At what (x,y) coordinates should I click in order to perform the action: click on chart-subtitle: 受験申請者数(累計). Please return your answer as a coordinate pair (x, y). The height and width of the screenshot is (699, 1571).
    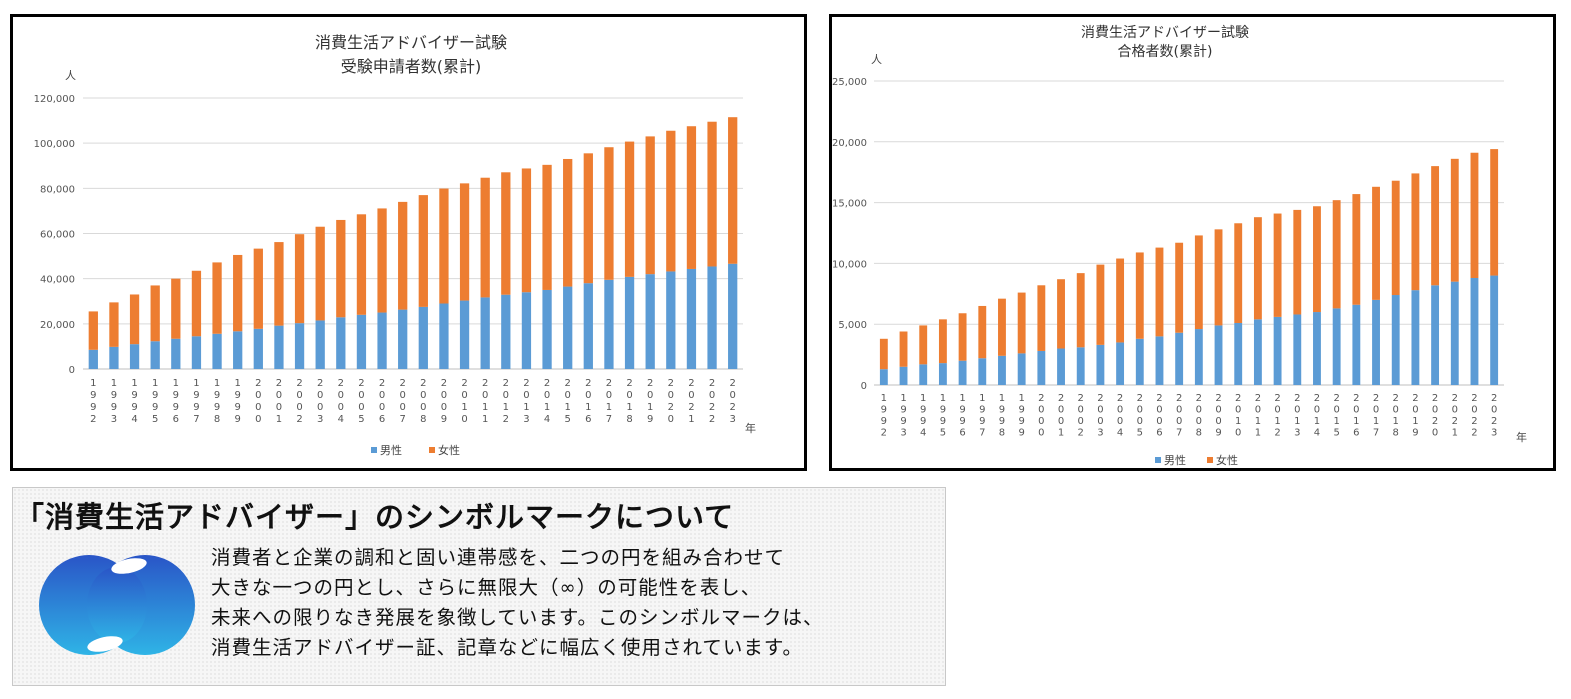
    Looking at the image, I should click on (411, 66).